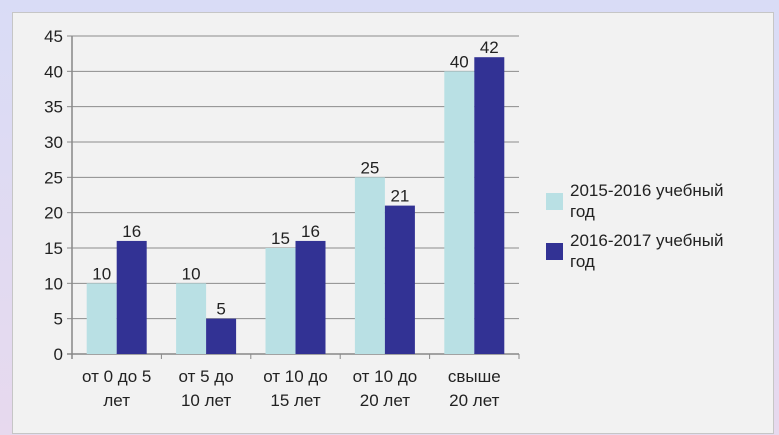  I want to click on category-label-1-line-1: 10 лет, so click(206, 400).